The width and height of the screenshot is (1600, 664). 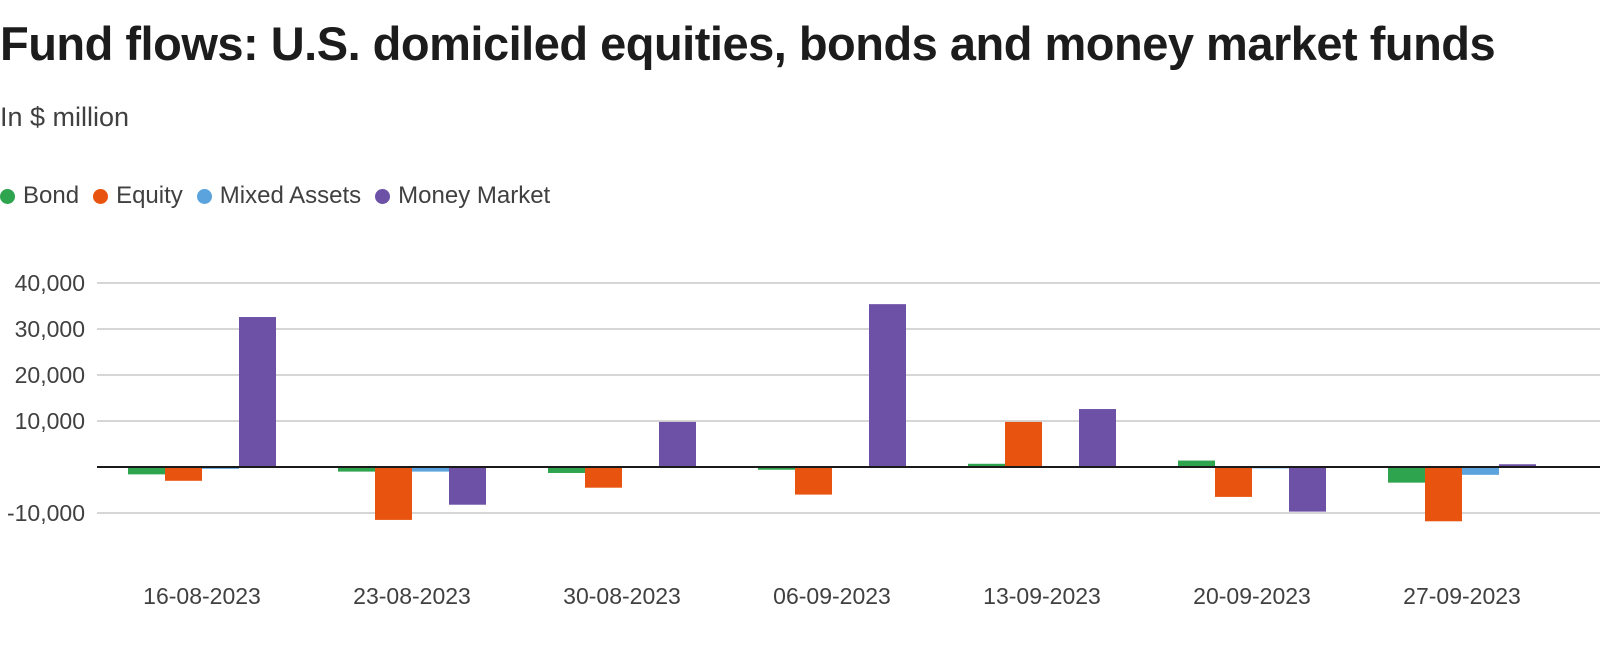 What do you see at coordinates (65, 117) in the screenshot?
I see `chart-subtitle: In $ million` at bounding box center [65, 117].